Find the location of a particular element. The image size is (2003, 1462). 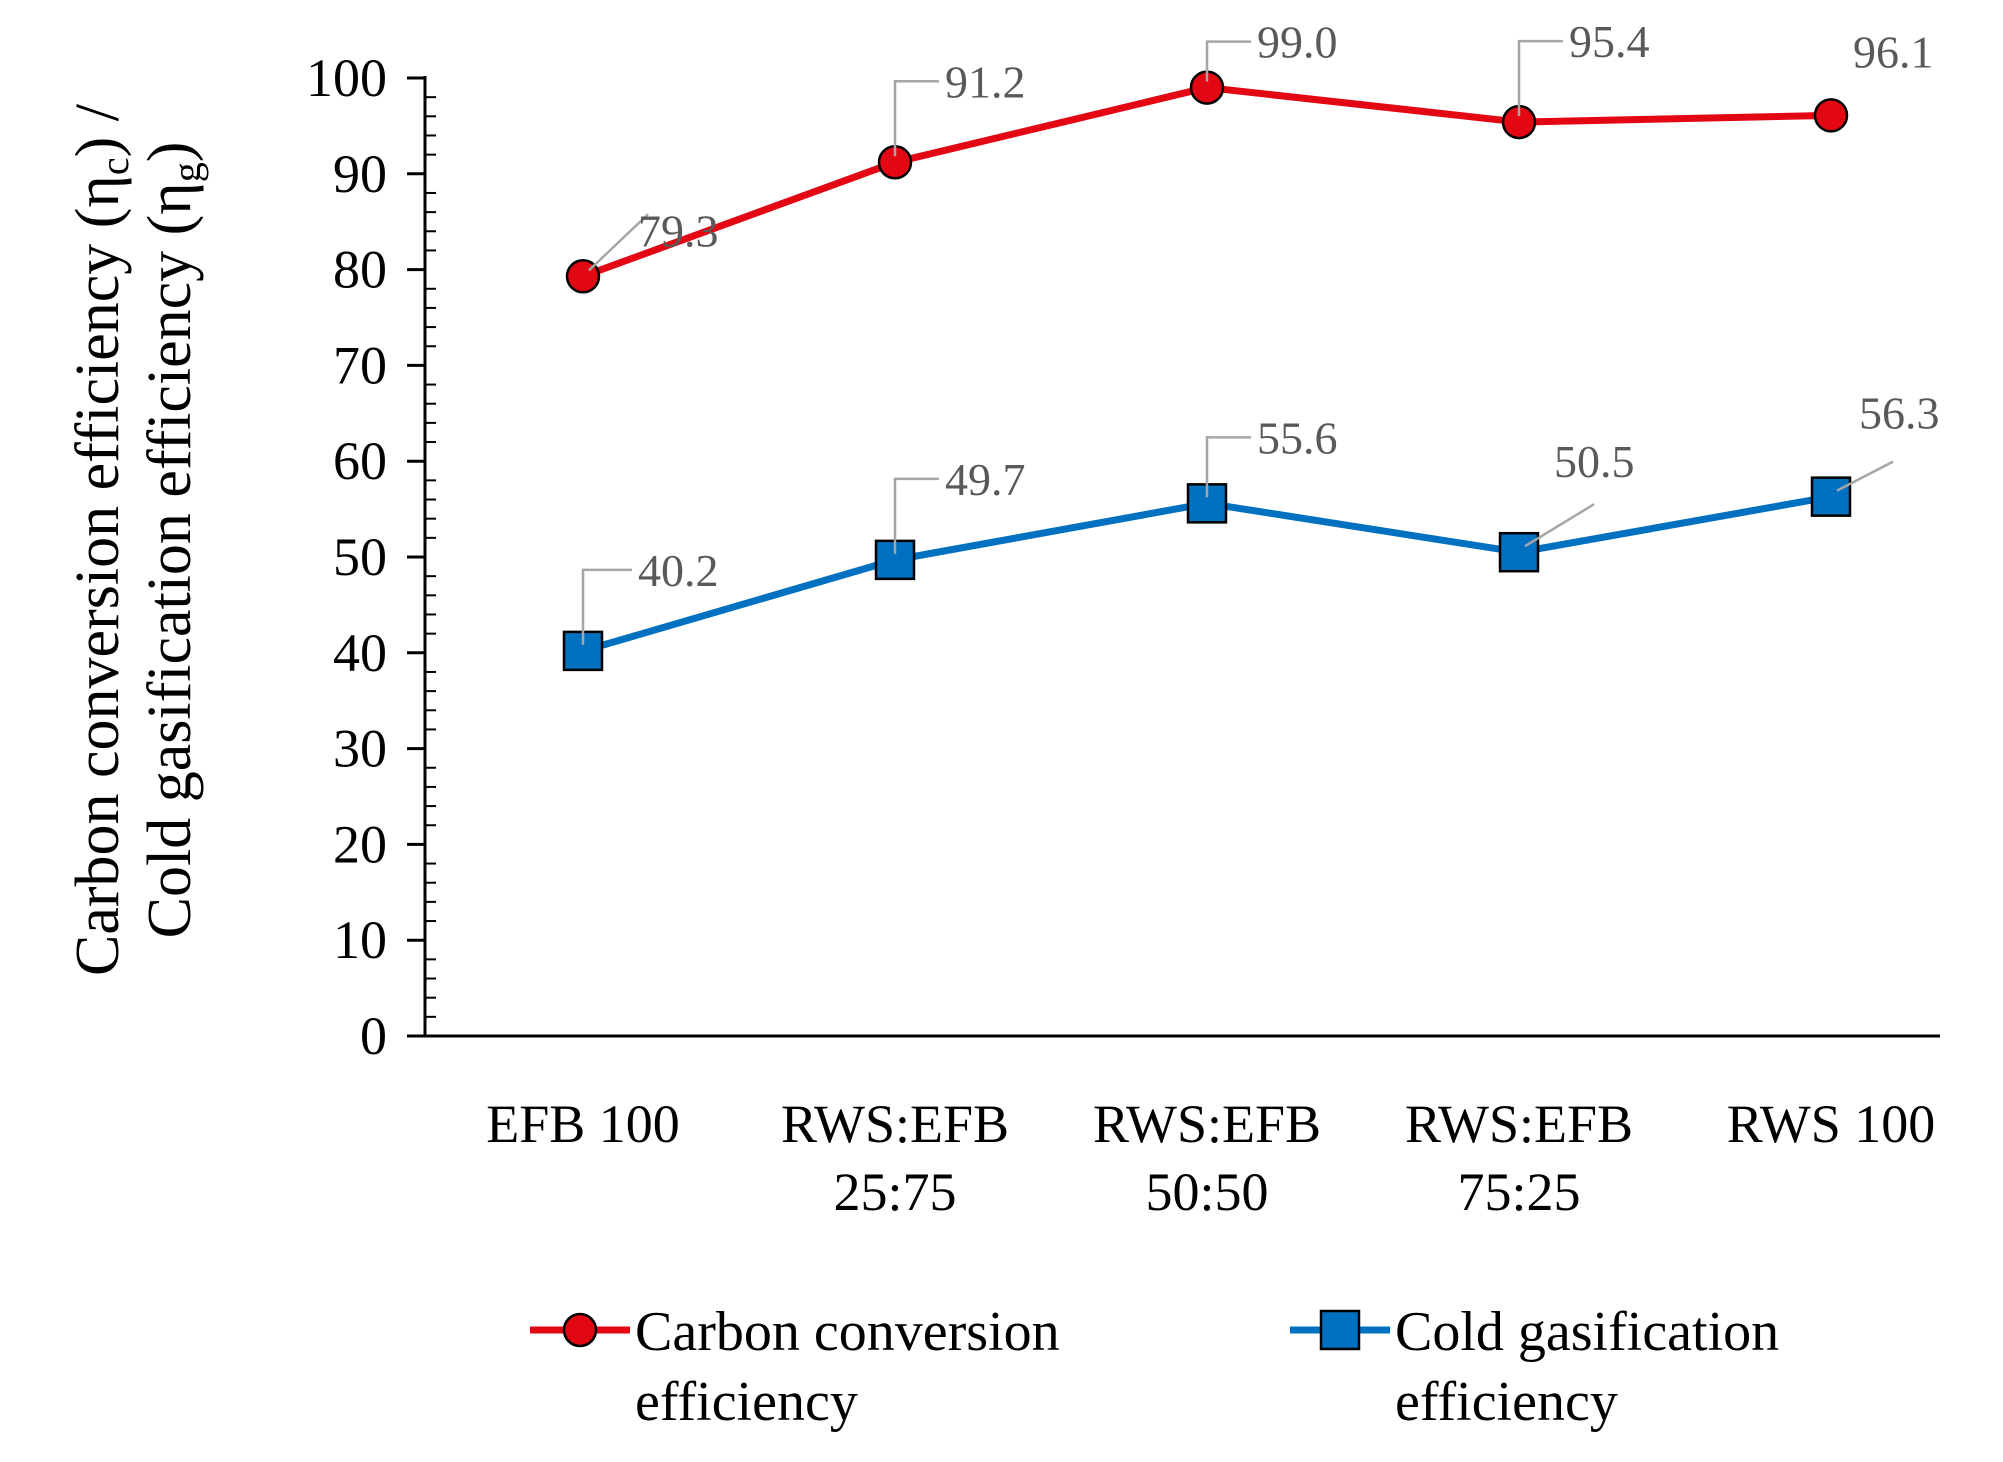

y-tick-label: 40 is located at coordinates (360, 653).